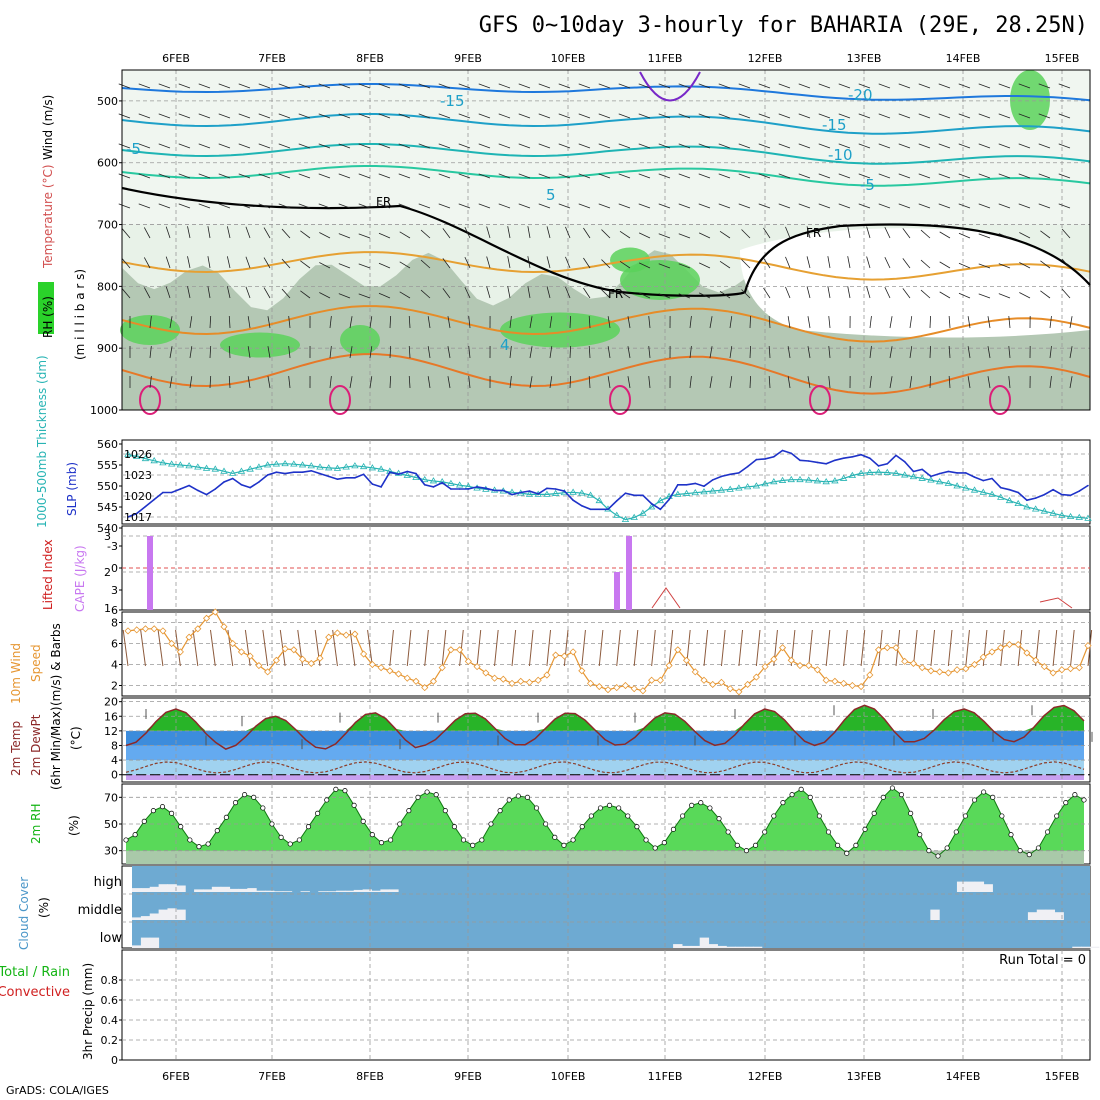 The width and height of the screenshot is (1100, 1100). I want to click on tick-label: 0.8, so click(110, 980).